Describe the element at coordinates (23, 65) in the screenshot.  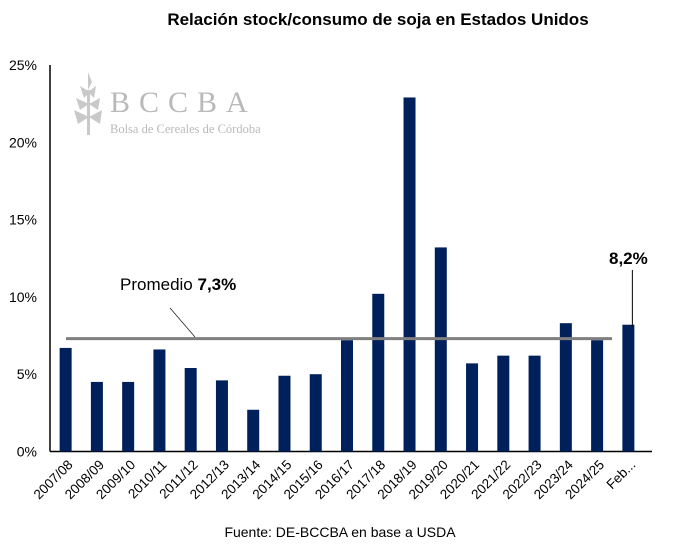
I see `y-tick-label: 25%` at that location.